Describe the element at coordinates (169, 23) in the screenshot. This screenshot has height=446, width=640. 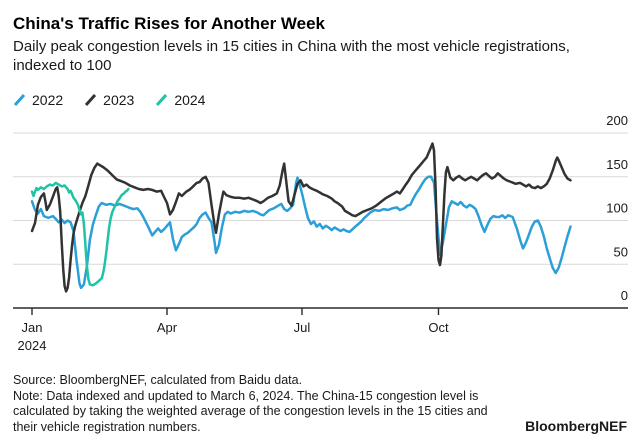
I see `chart-title: China's Traffic Rises for Another Week` at that location.